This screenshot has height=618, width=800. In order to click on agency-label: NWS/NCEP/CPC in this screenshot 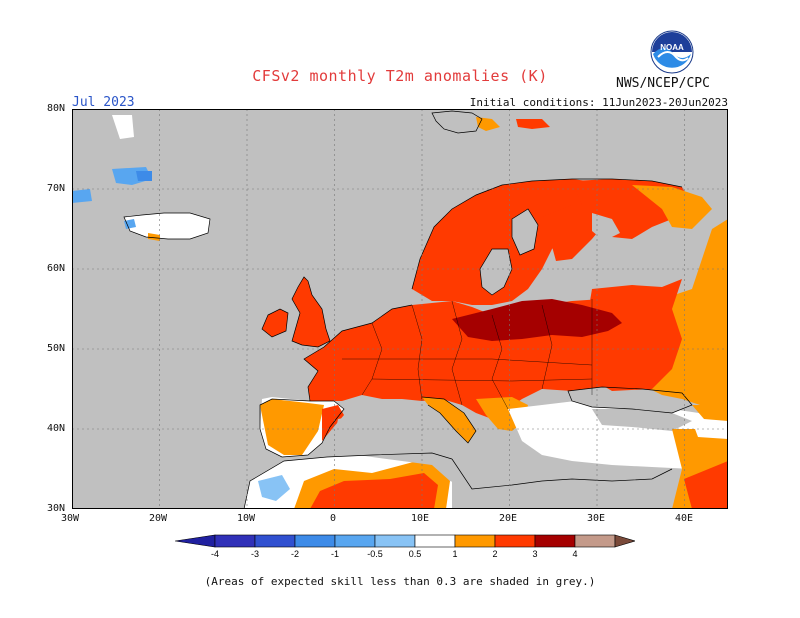, I will do `click(663, 83)`.